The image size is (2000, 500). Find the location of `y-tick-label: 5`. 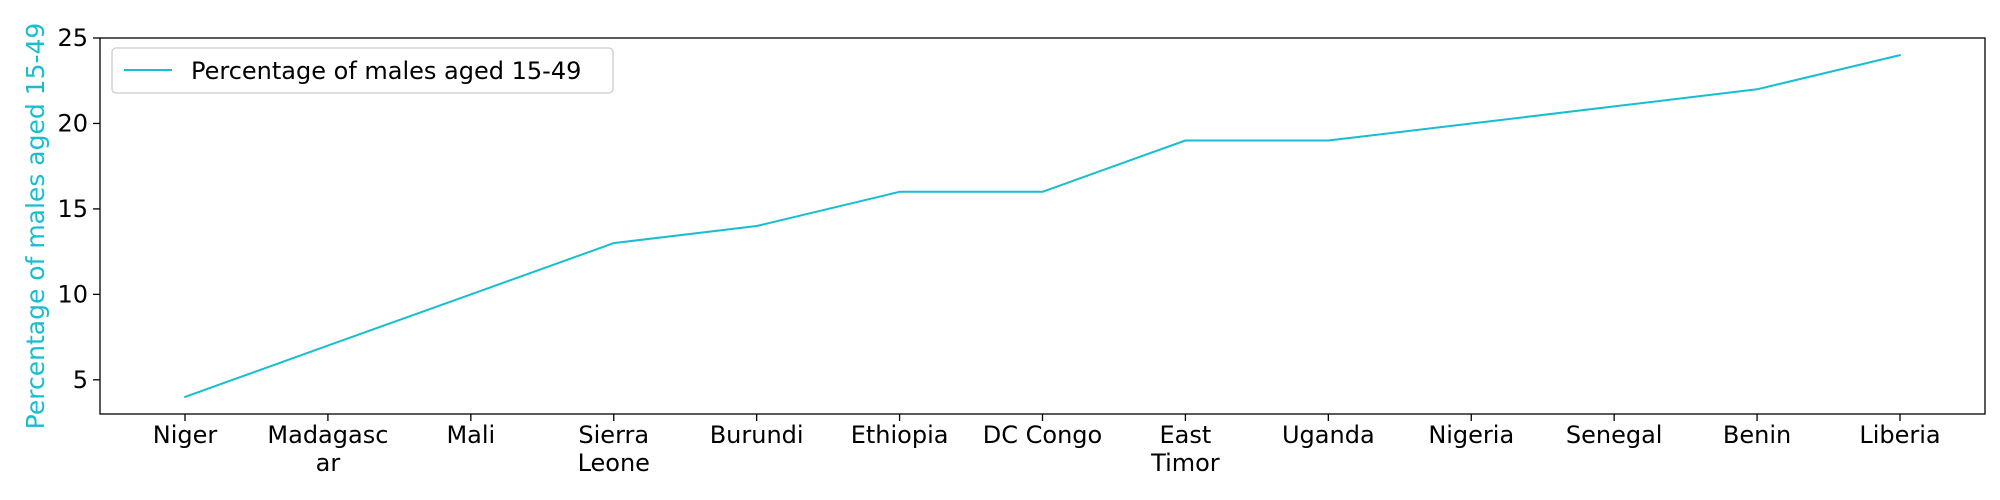

y-tick-label: 5 is located at coordinates (80, 380).